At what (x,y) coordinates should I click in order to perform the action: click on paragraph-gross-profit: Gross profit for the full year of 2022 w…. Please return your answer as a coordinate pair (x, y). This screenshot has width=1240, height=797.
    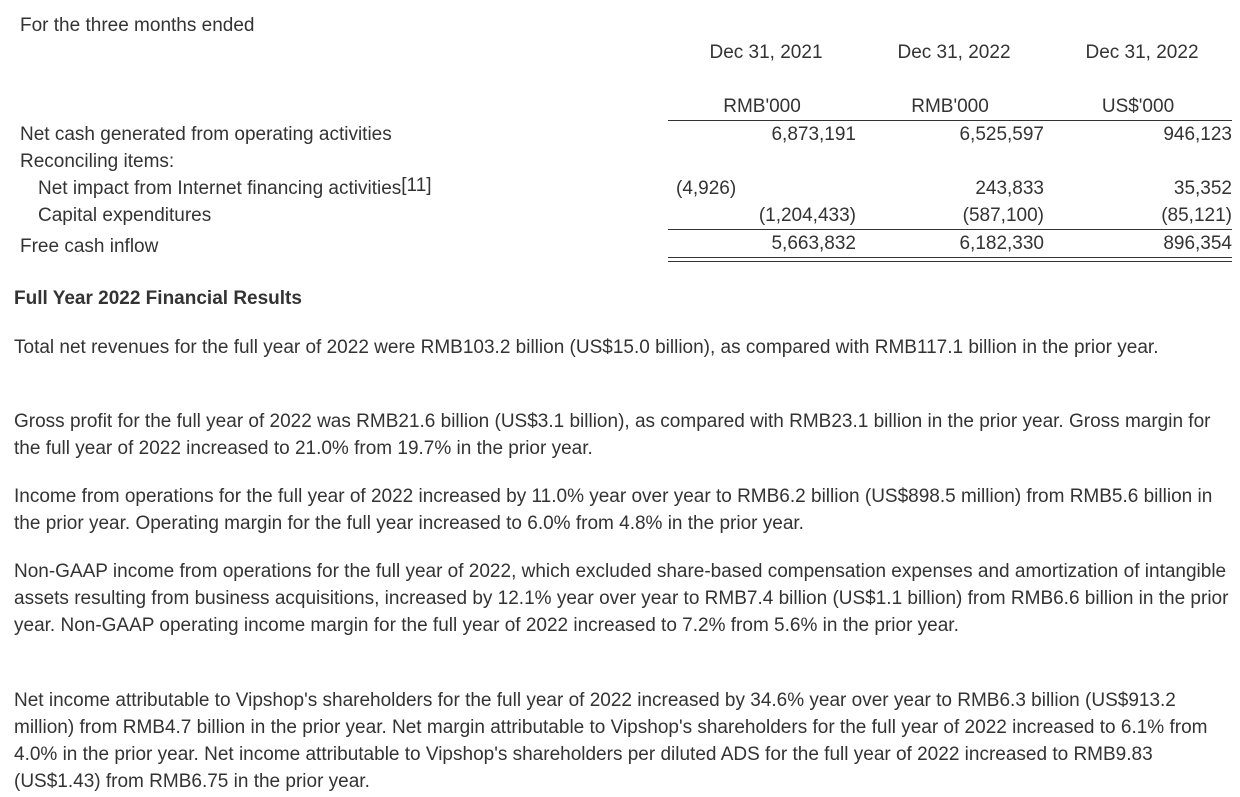
    Looking at the image, I should click on (612, 435).